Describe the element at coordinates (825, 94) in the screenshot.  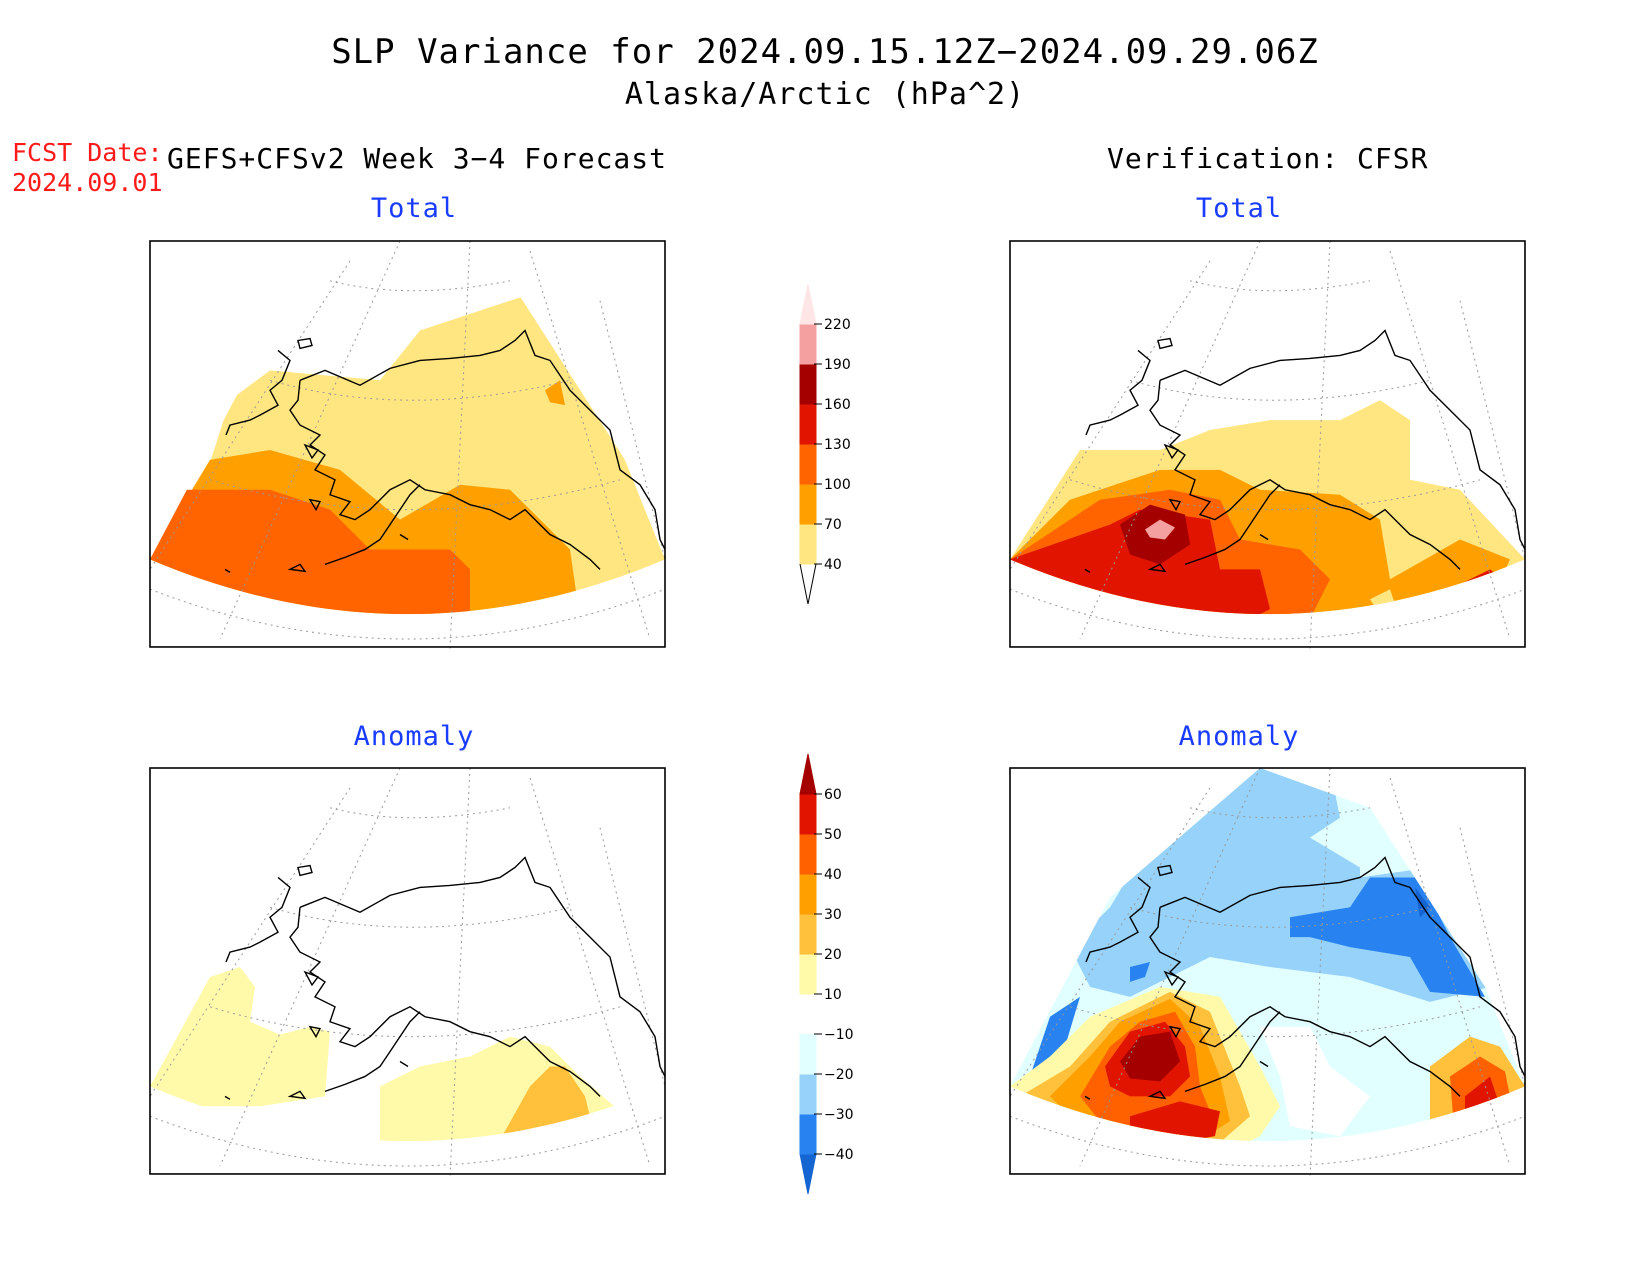
I see `figure-subtitle: Alaska/Arctic (hPa^2)` at that location.